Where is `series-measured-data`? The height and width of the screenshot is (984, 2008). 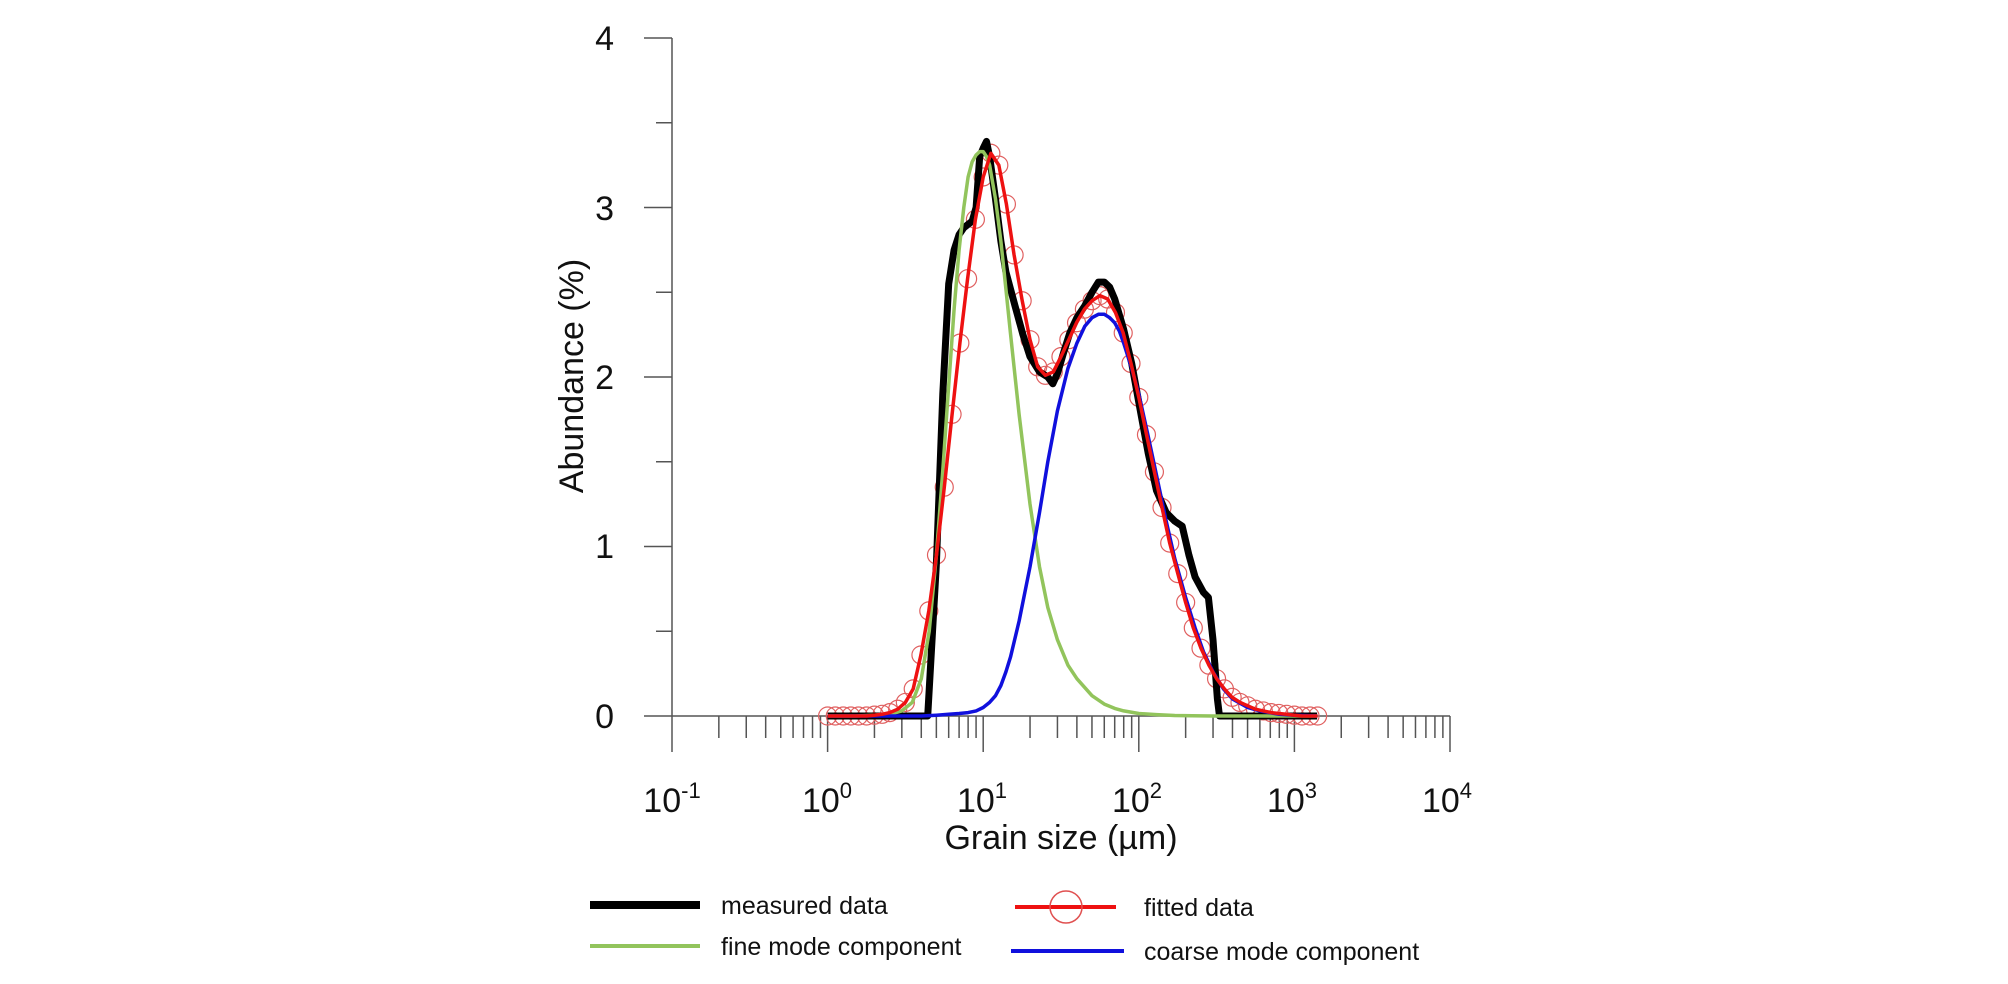 series-measured-data is located at coordinates (1072, 428).